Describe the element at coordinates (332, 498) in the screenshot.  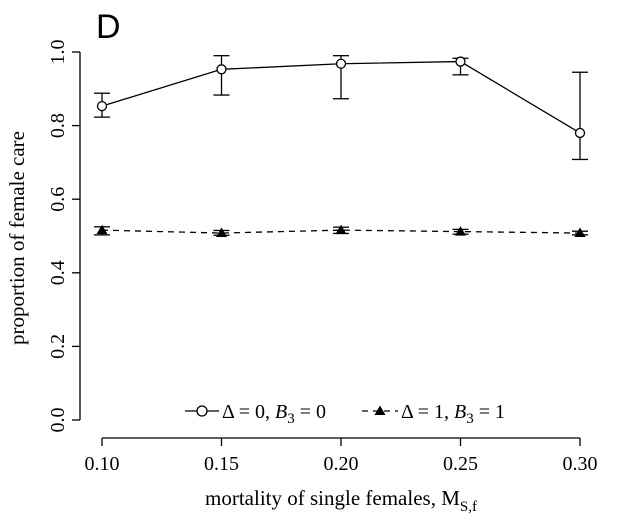
I see `x-axis-title-main: mortality of single females, M` at that location.